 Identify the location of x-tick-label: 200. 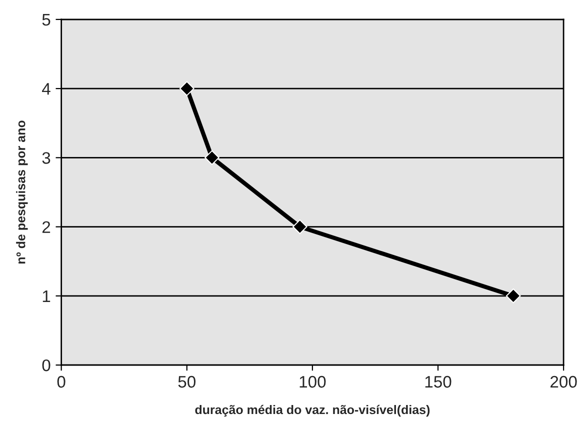
(563, 382).